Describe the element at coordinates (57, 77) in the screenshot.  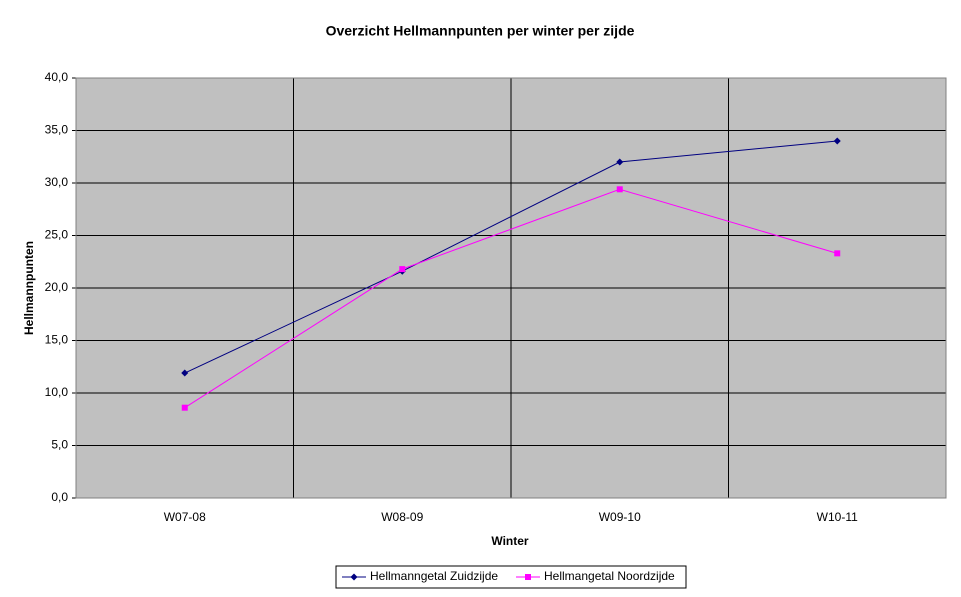
I see `y-tick-label: 40,0` at that location.